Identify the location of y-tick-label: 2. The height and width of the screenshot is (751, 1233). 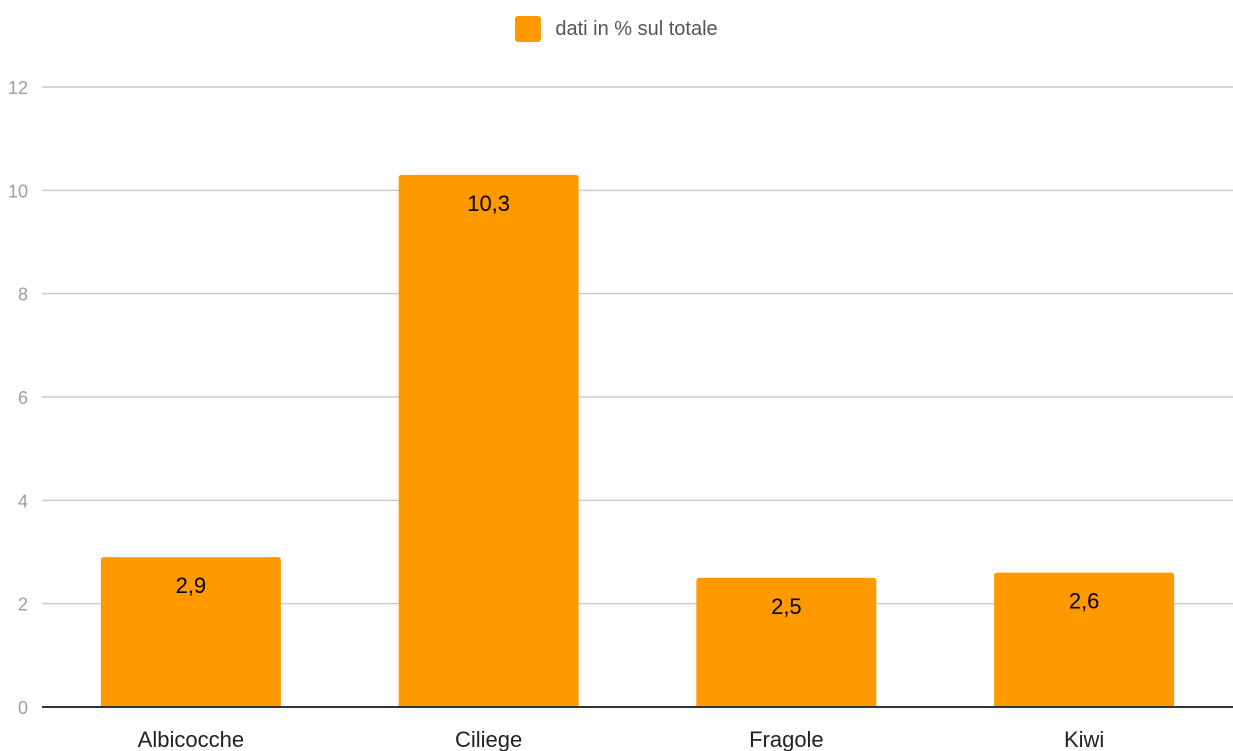
(23, 605).